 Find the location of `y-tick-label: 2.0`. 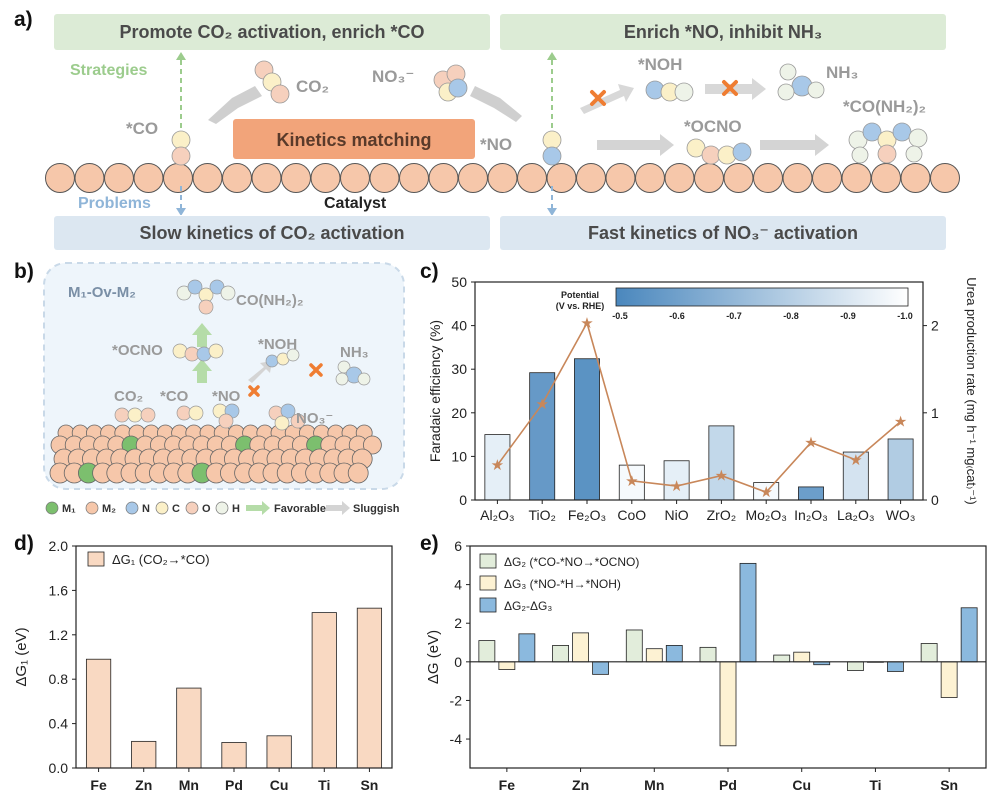

y-tick-label: 2.0 is located at coordinates (59, 546).